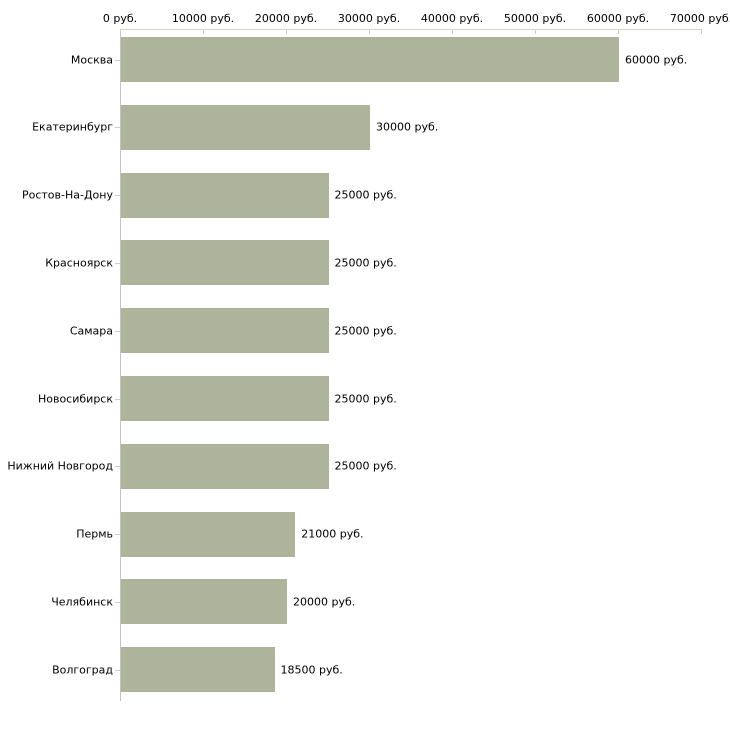  What do you see at coordinates (411, 29) in the screenshot?
I see `x-axis-line` at bounding box center [411, 29].